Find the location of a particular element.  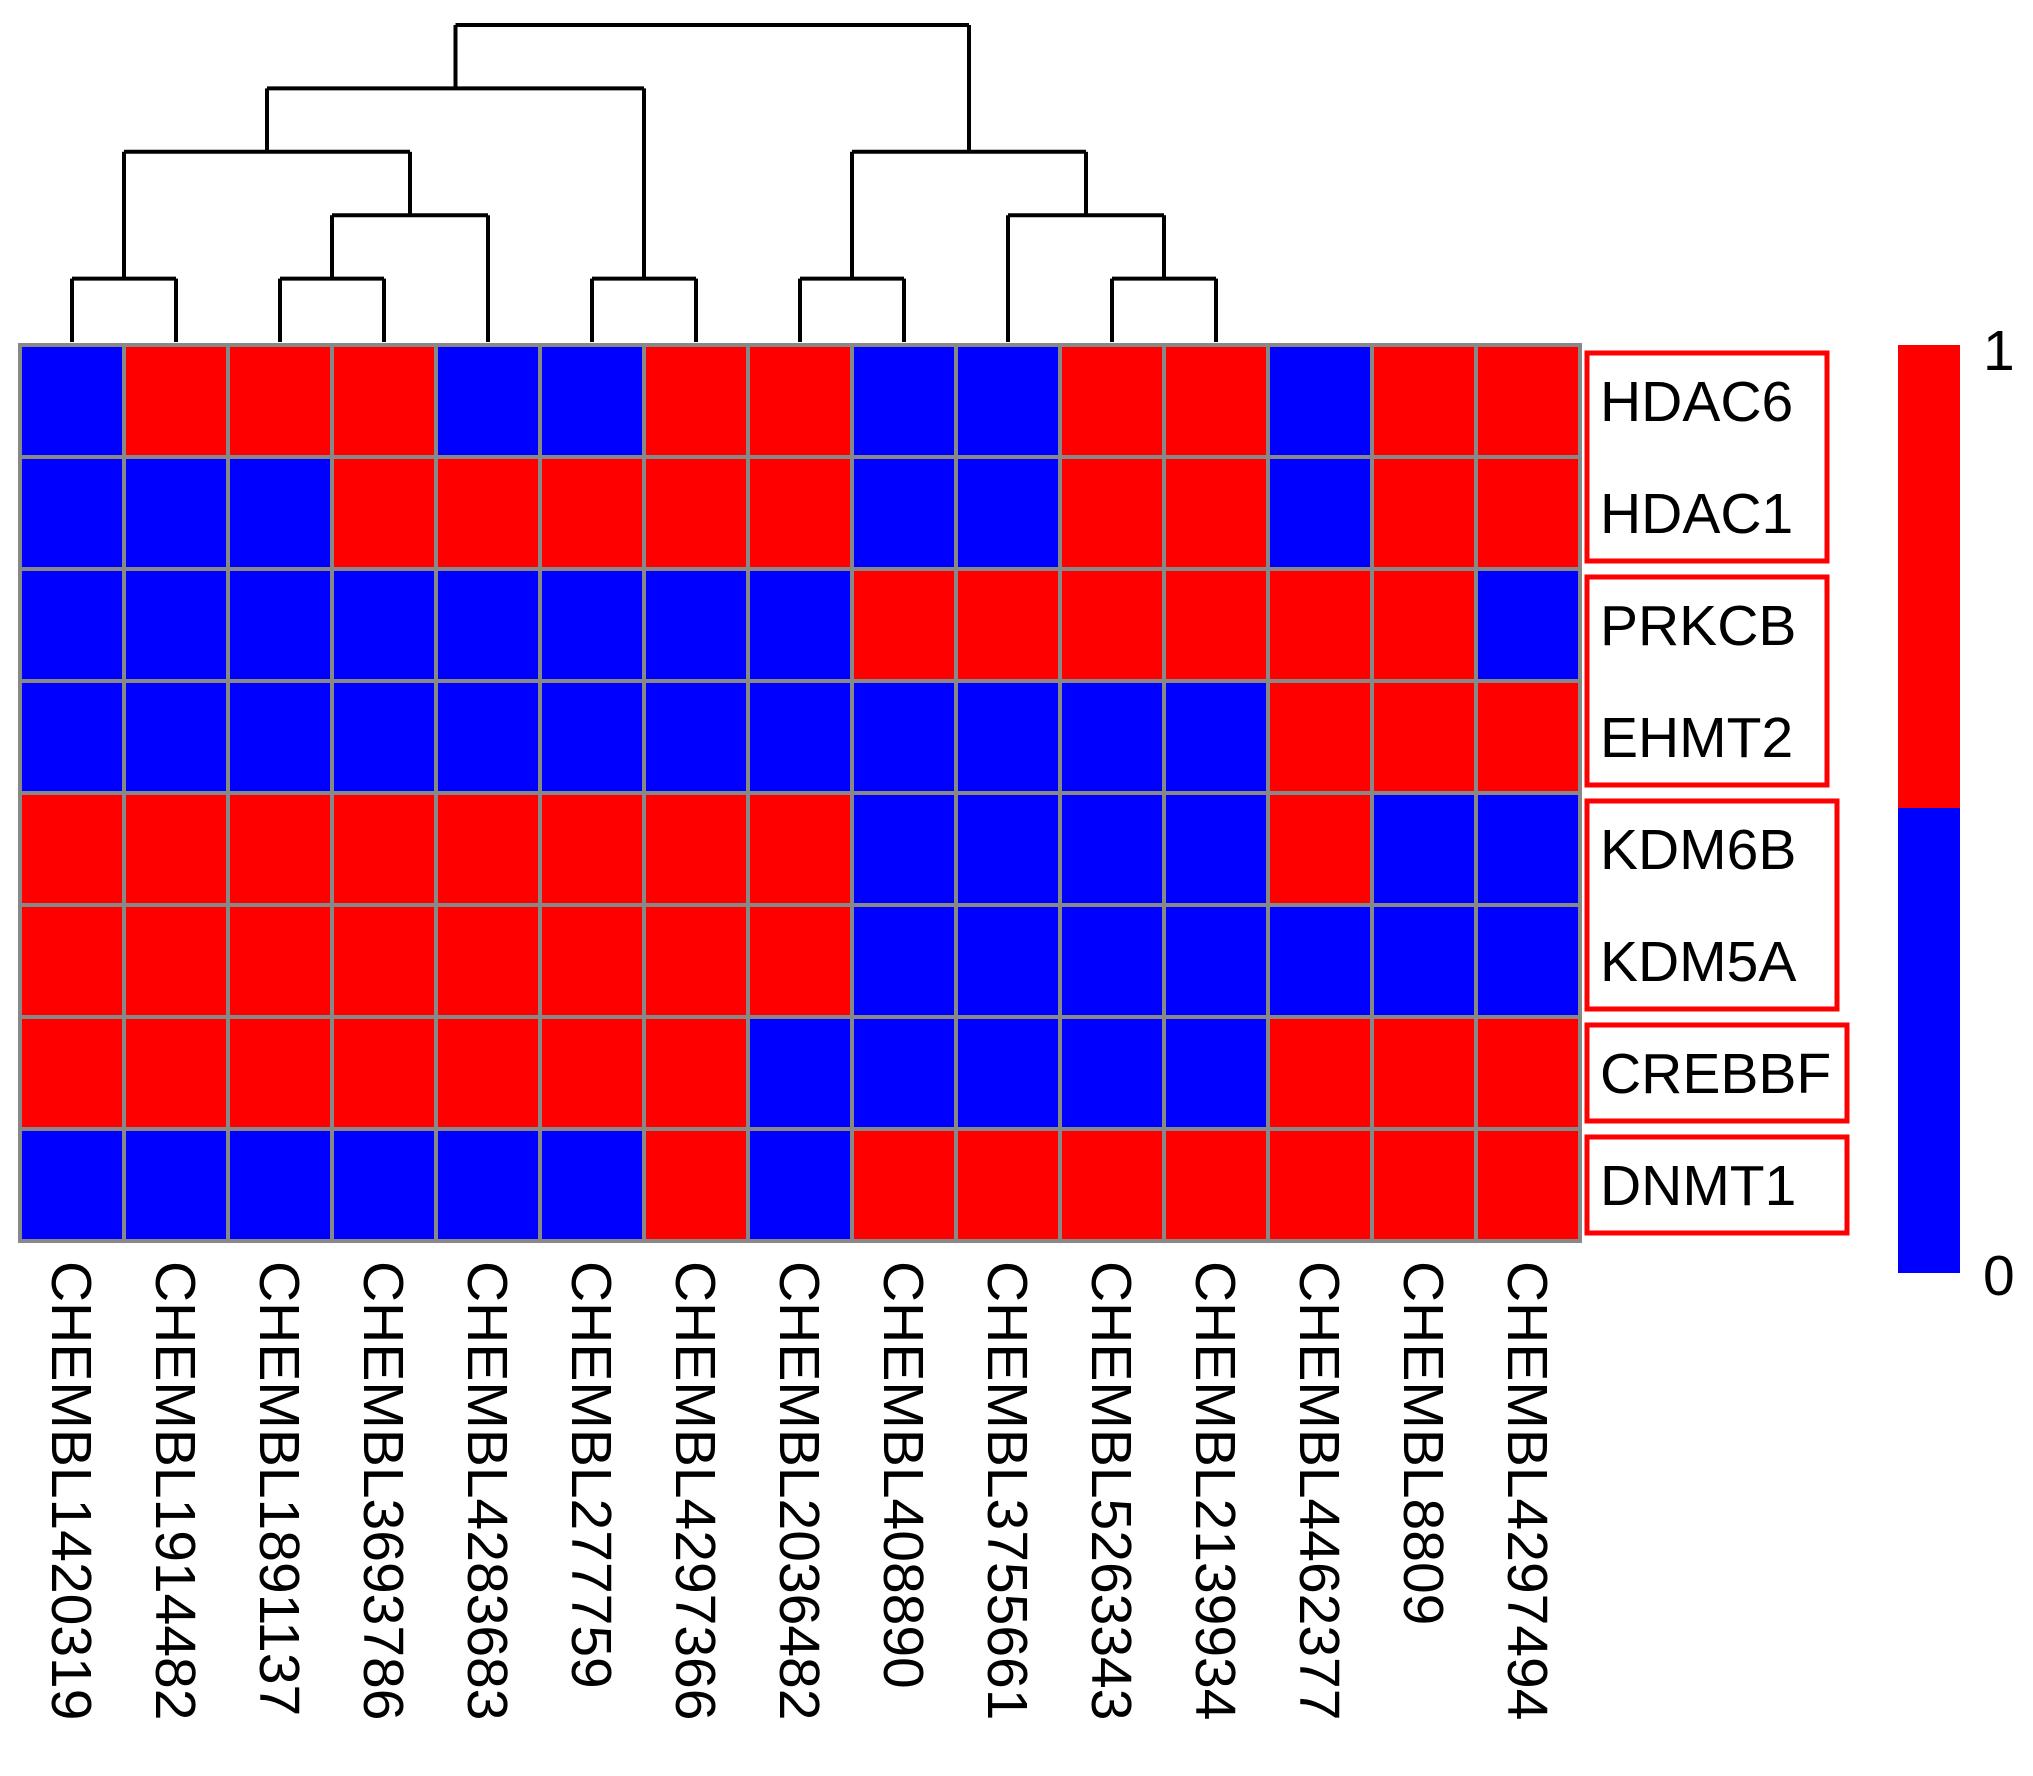

group-box-prkcb-ehmt2 is located at coordinates (1707, 681).